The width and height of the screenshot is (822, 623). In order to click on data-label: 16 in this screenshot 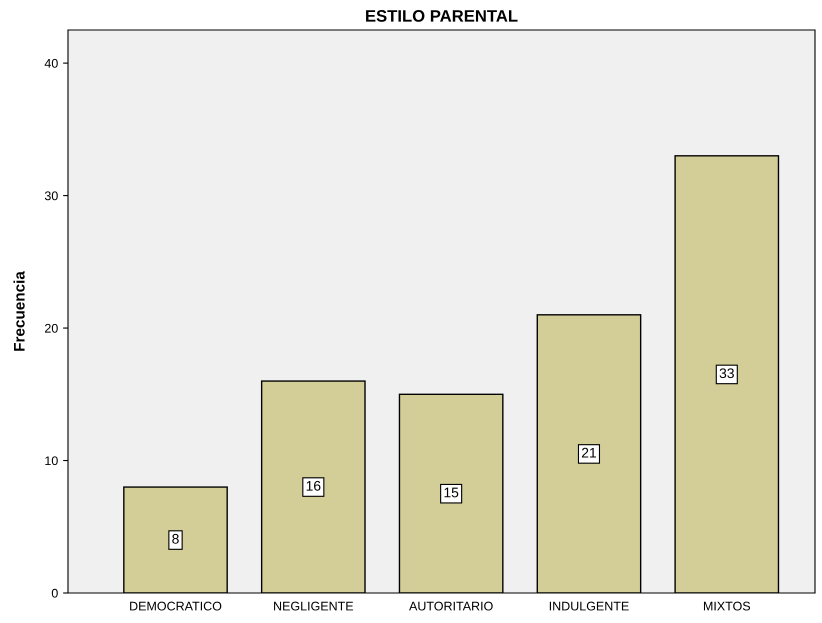, I will do `click(313, 485)`.